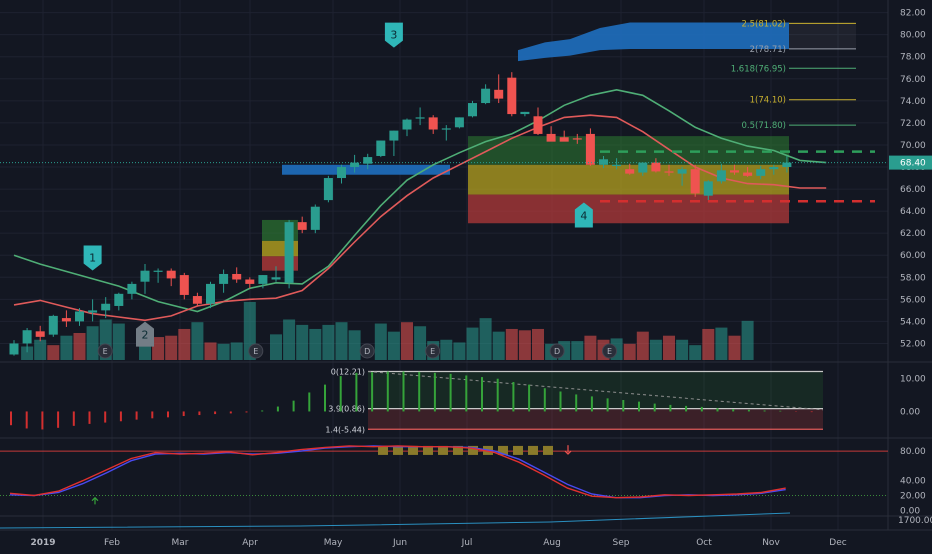 This screenshot has height=554, width=932. I want to click on wave-label: 1, so click(92, 257).